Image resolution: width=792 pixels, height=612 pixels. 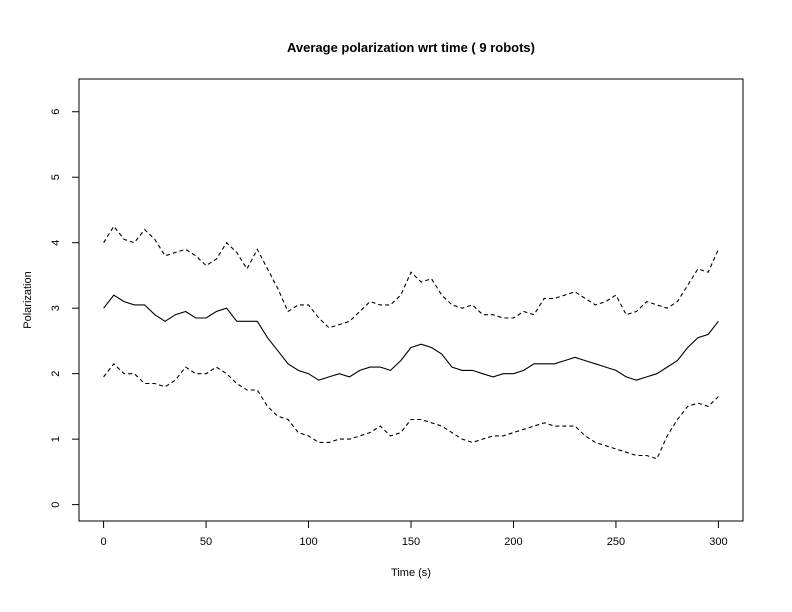 I want to click on x-axis-label: Time (s), so click(x=411, y=573).